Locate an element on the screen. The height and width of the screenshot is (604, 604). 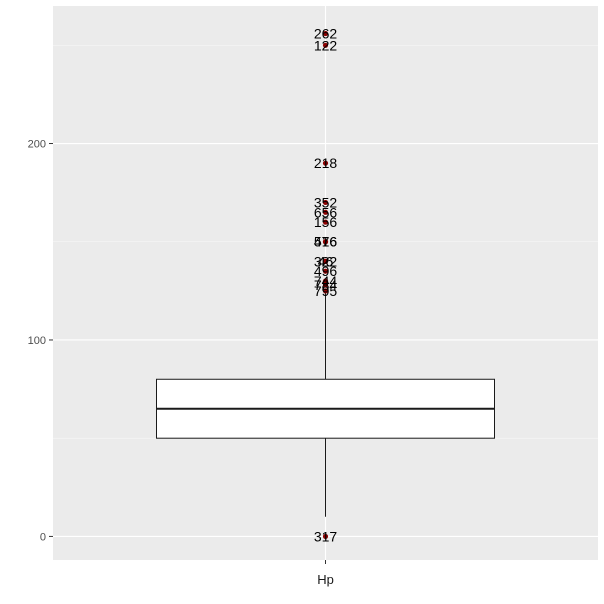
outlier-label: 218 is located at coordinates (326, 163).